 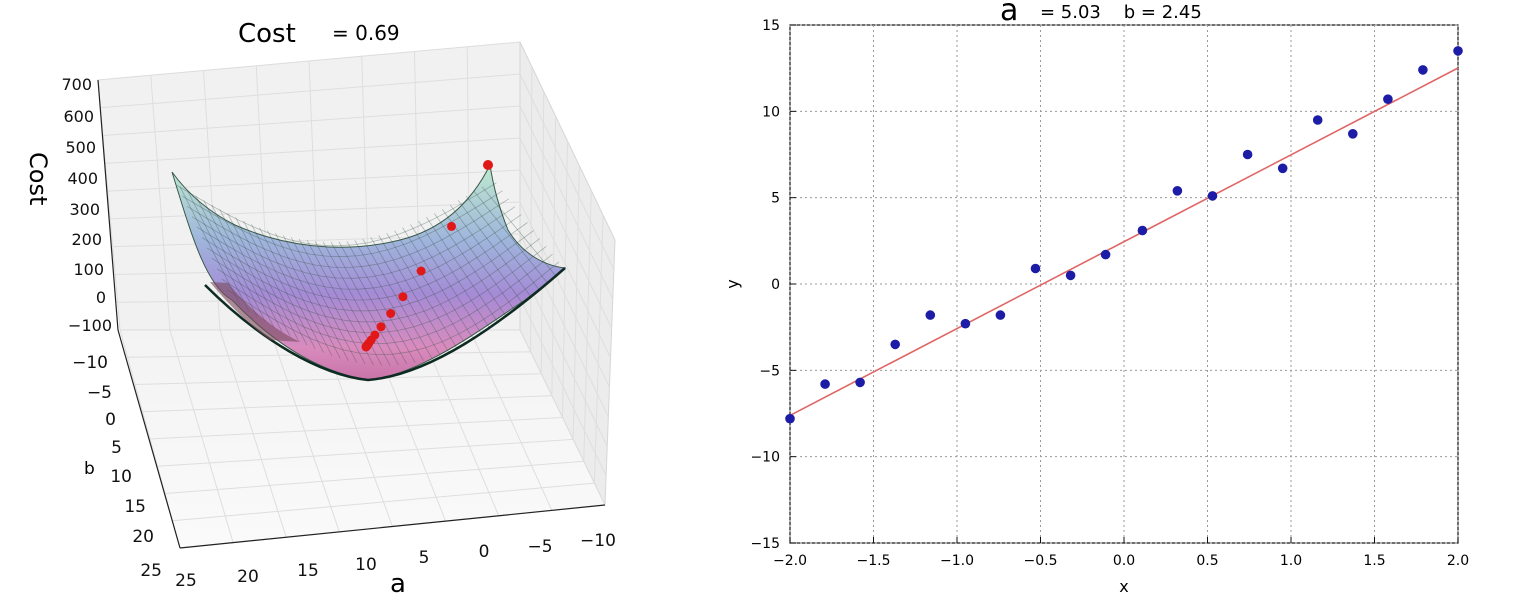 I want to click on z-axis-ticks: 700 600 500 400 300 200 100 0 −100, so click(x=86, y=205).